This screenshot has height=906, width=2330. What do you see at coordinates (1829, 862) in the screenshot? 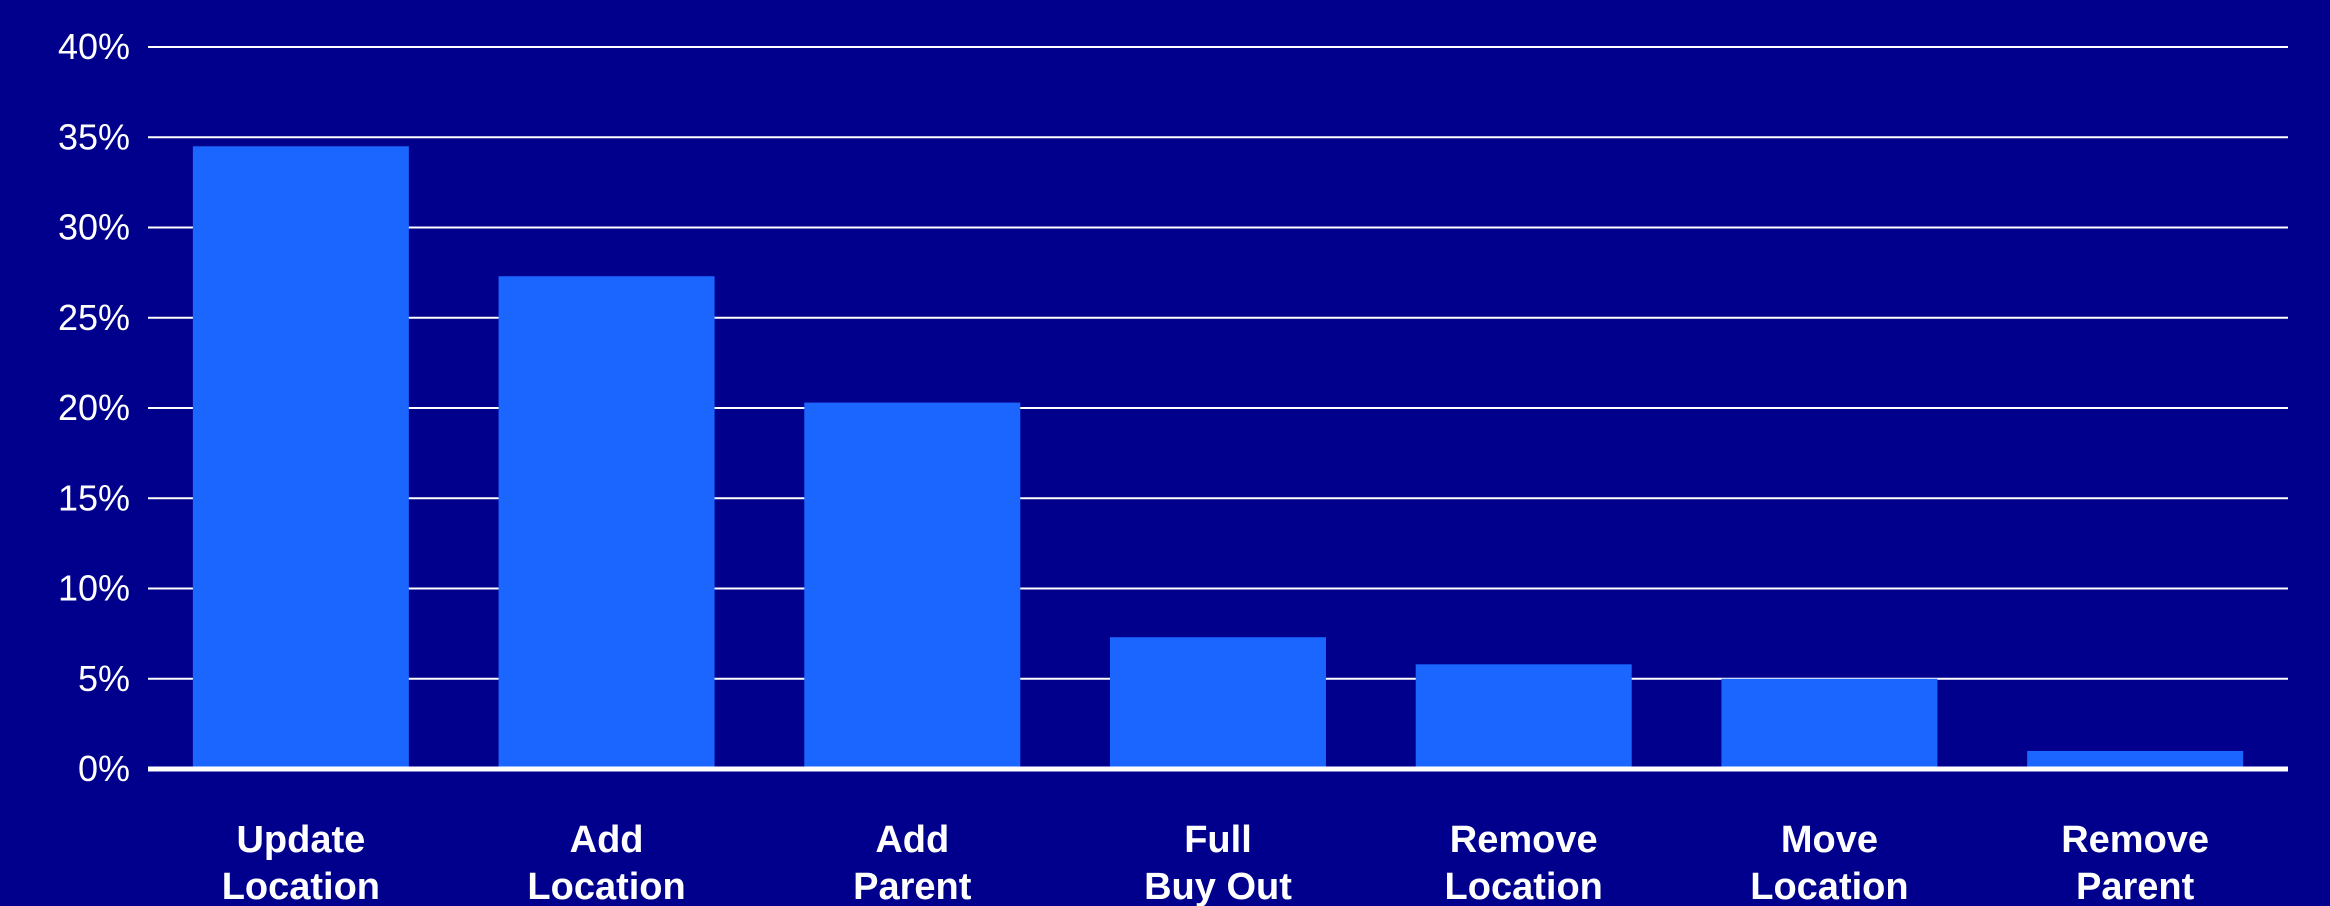
I see `x-category-label: Move Location` at bounding box center [1829, 862].